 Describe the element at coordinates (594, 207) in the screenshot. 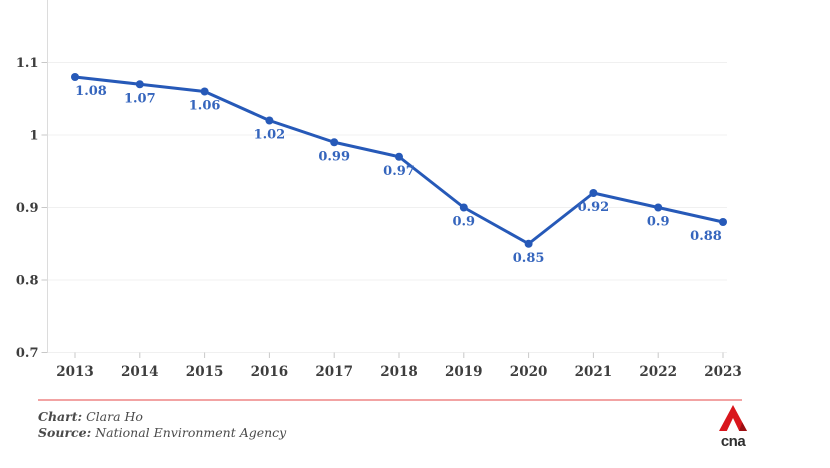

I see `data-point-label: 0.92` at that location.